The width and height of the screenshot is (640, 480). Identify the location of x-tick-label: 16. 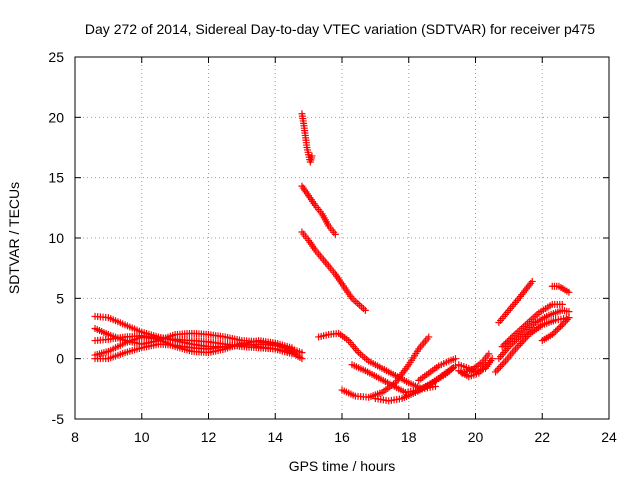
(342, 437).